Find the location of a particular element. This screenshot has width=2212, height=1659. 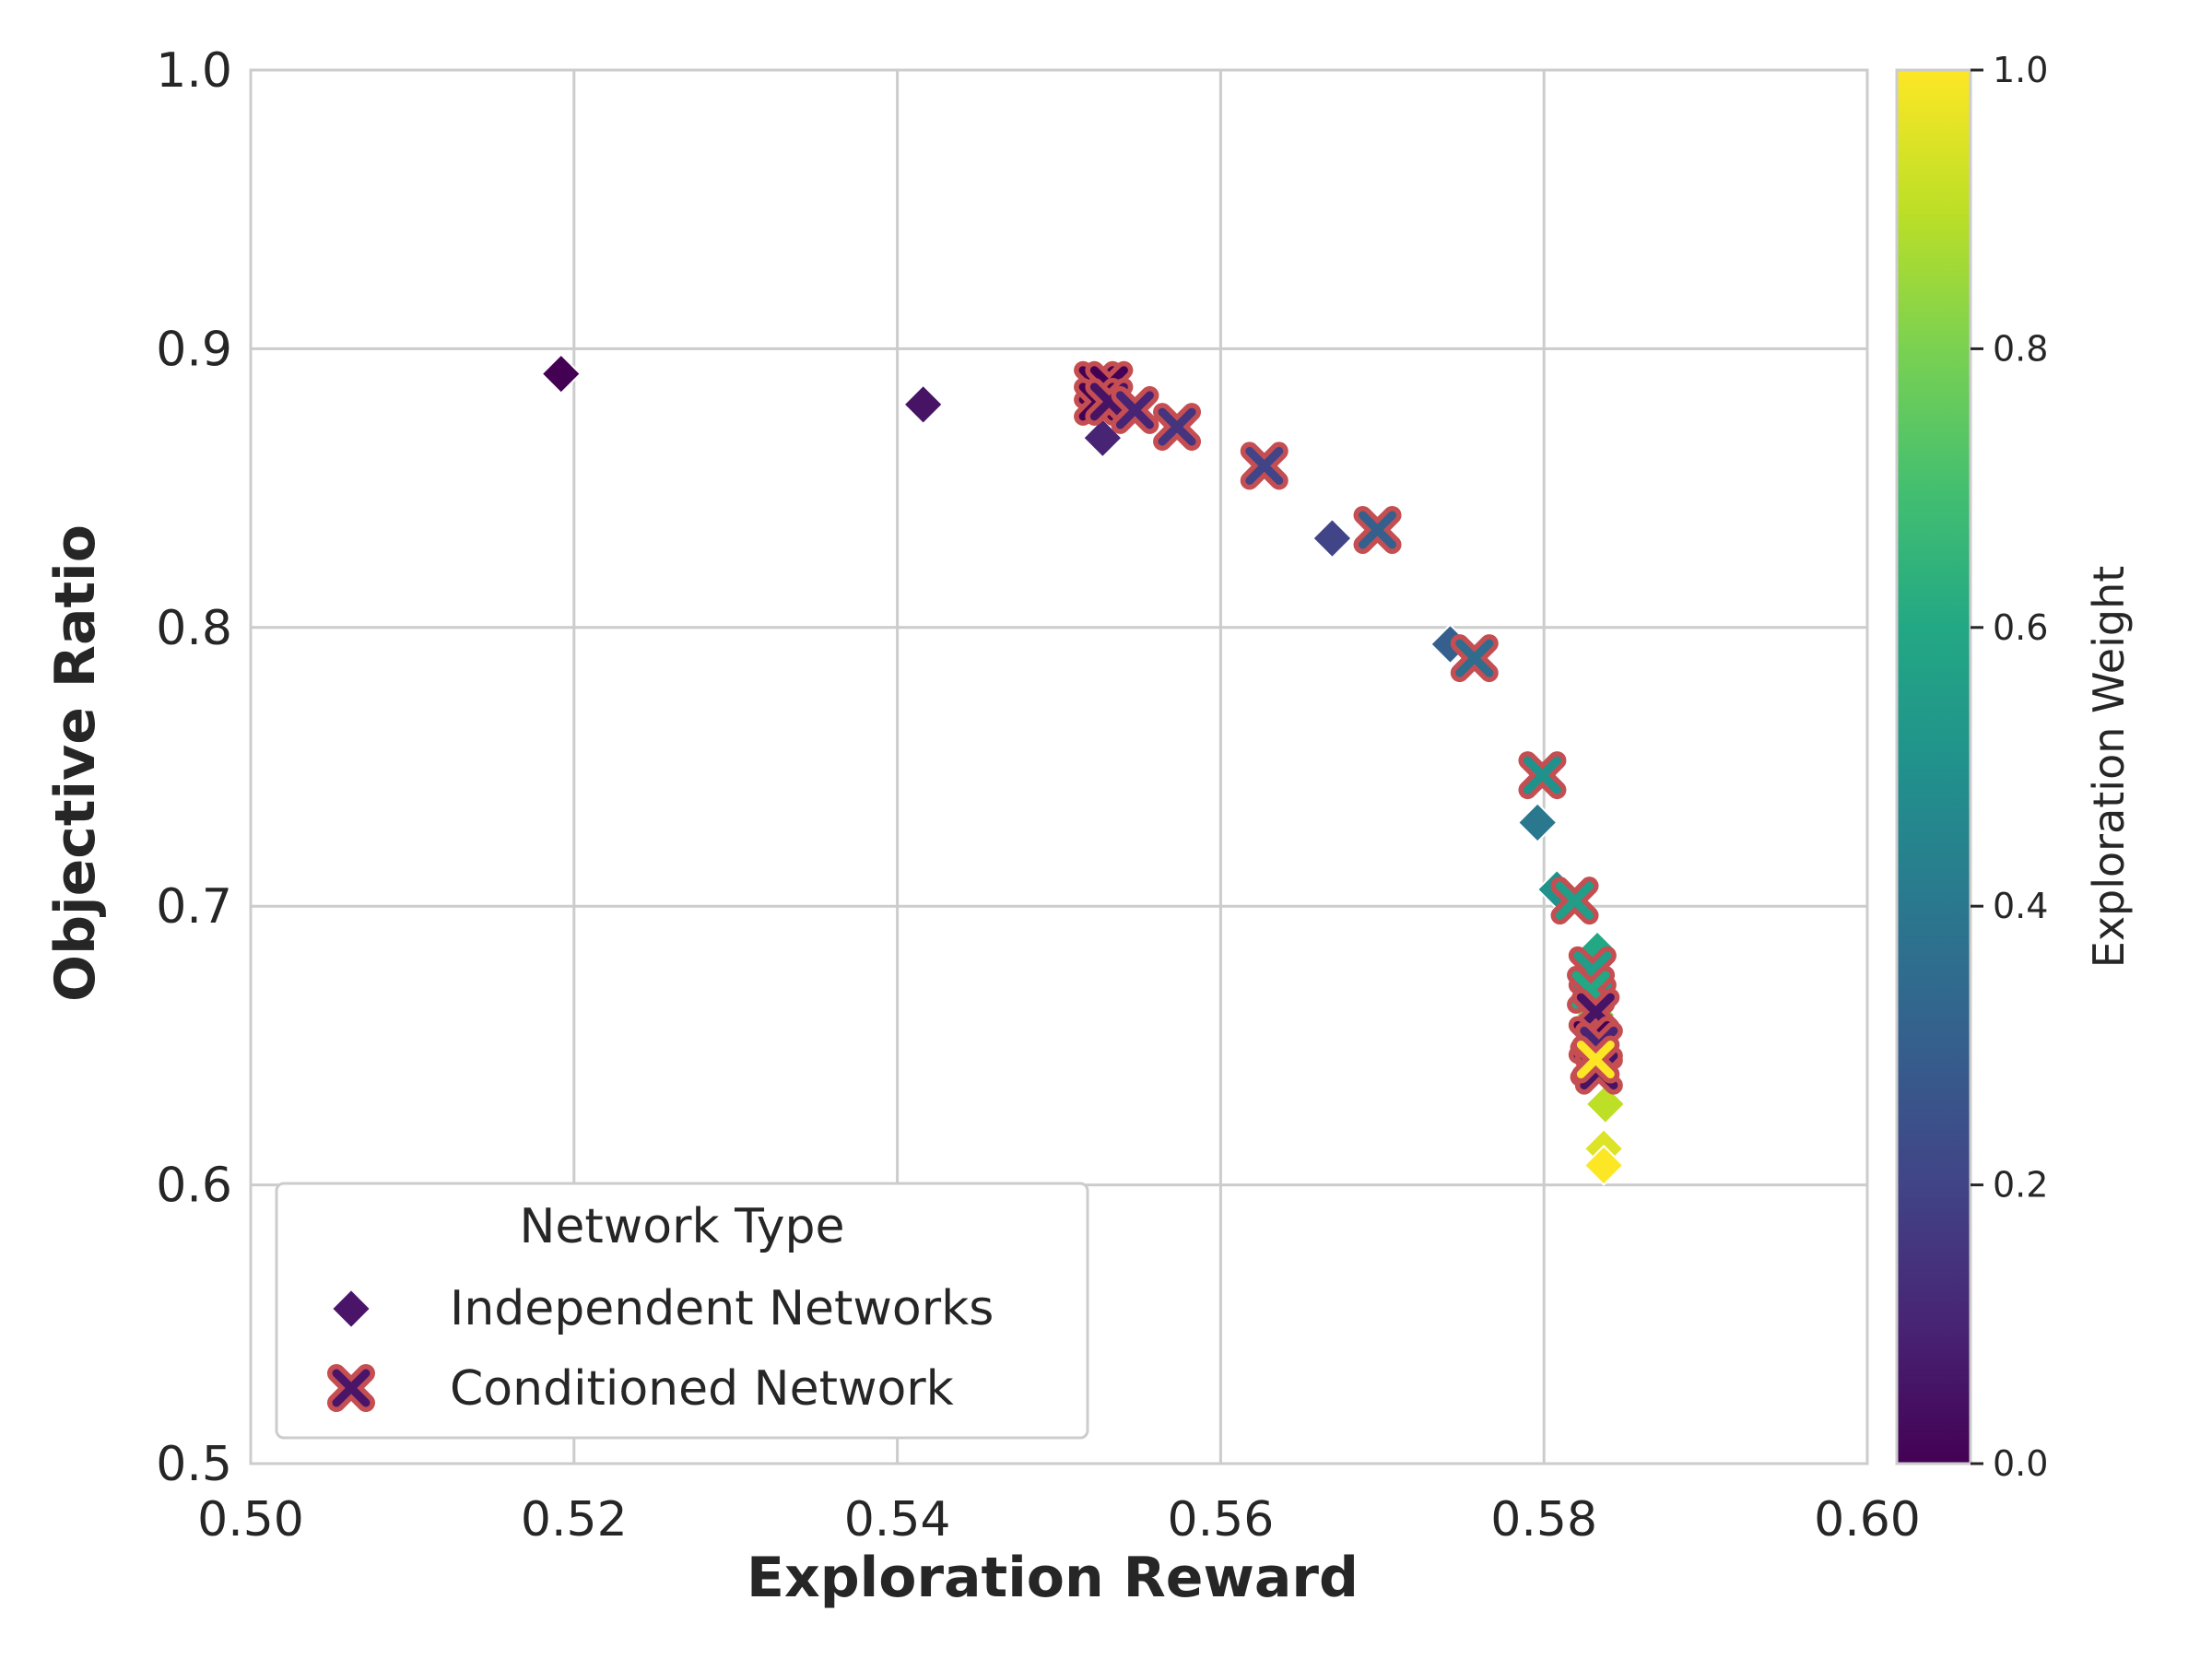

x-tick-label: 0.58 is located at coordinates (1543, 1519).